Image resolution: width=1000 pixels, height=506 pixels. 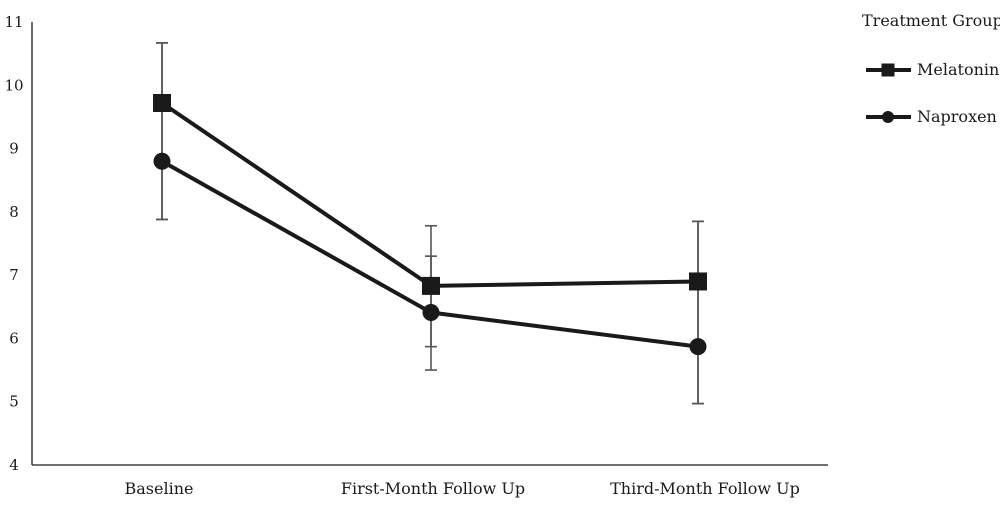 I want to click on legend-item-melatonin: Melatonin, so click(x=932, y=69).